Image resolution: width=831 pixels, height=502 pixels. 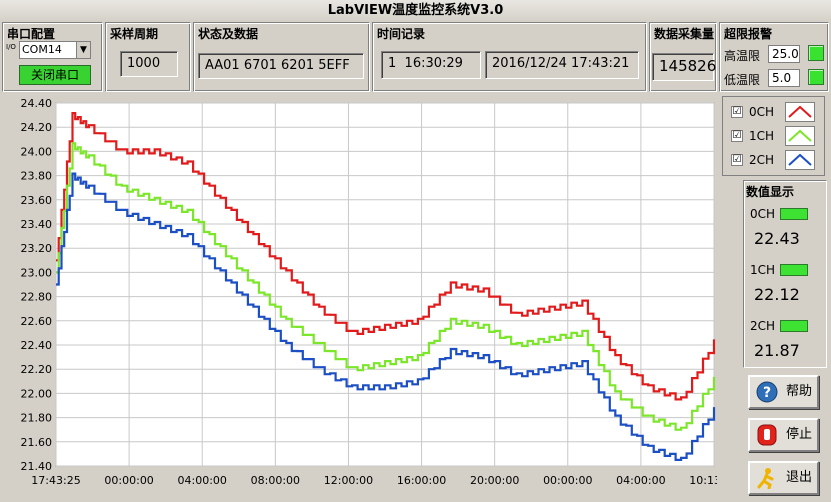 What do you see at coordinates (42, 49) in the screenshot?
I see `serial-port-value: COM14` at bounding box center [42, 49].